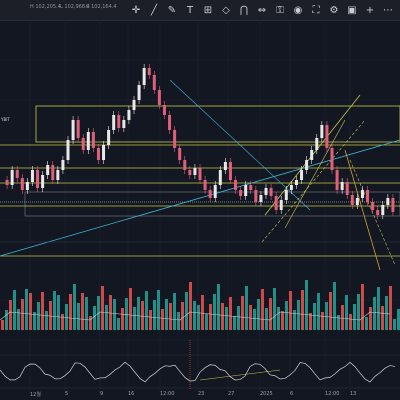  I want to click on time-tick: 12:00, so click(167, 394).